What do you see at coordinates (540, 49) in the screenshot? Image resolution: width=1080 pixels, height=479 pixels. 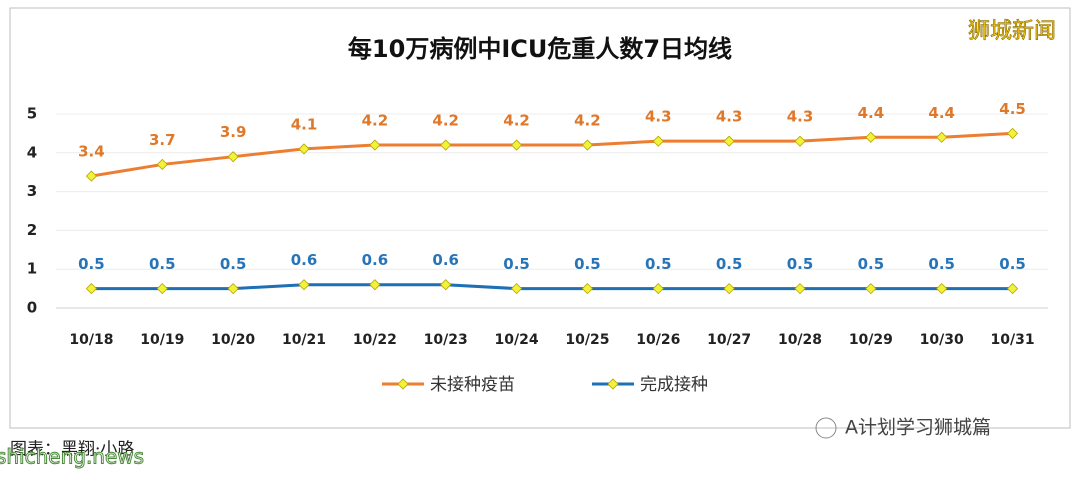 I see `chart-title: 每10万病例中ICU危重人数7日均线` at bounding box center [540, 49].